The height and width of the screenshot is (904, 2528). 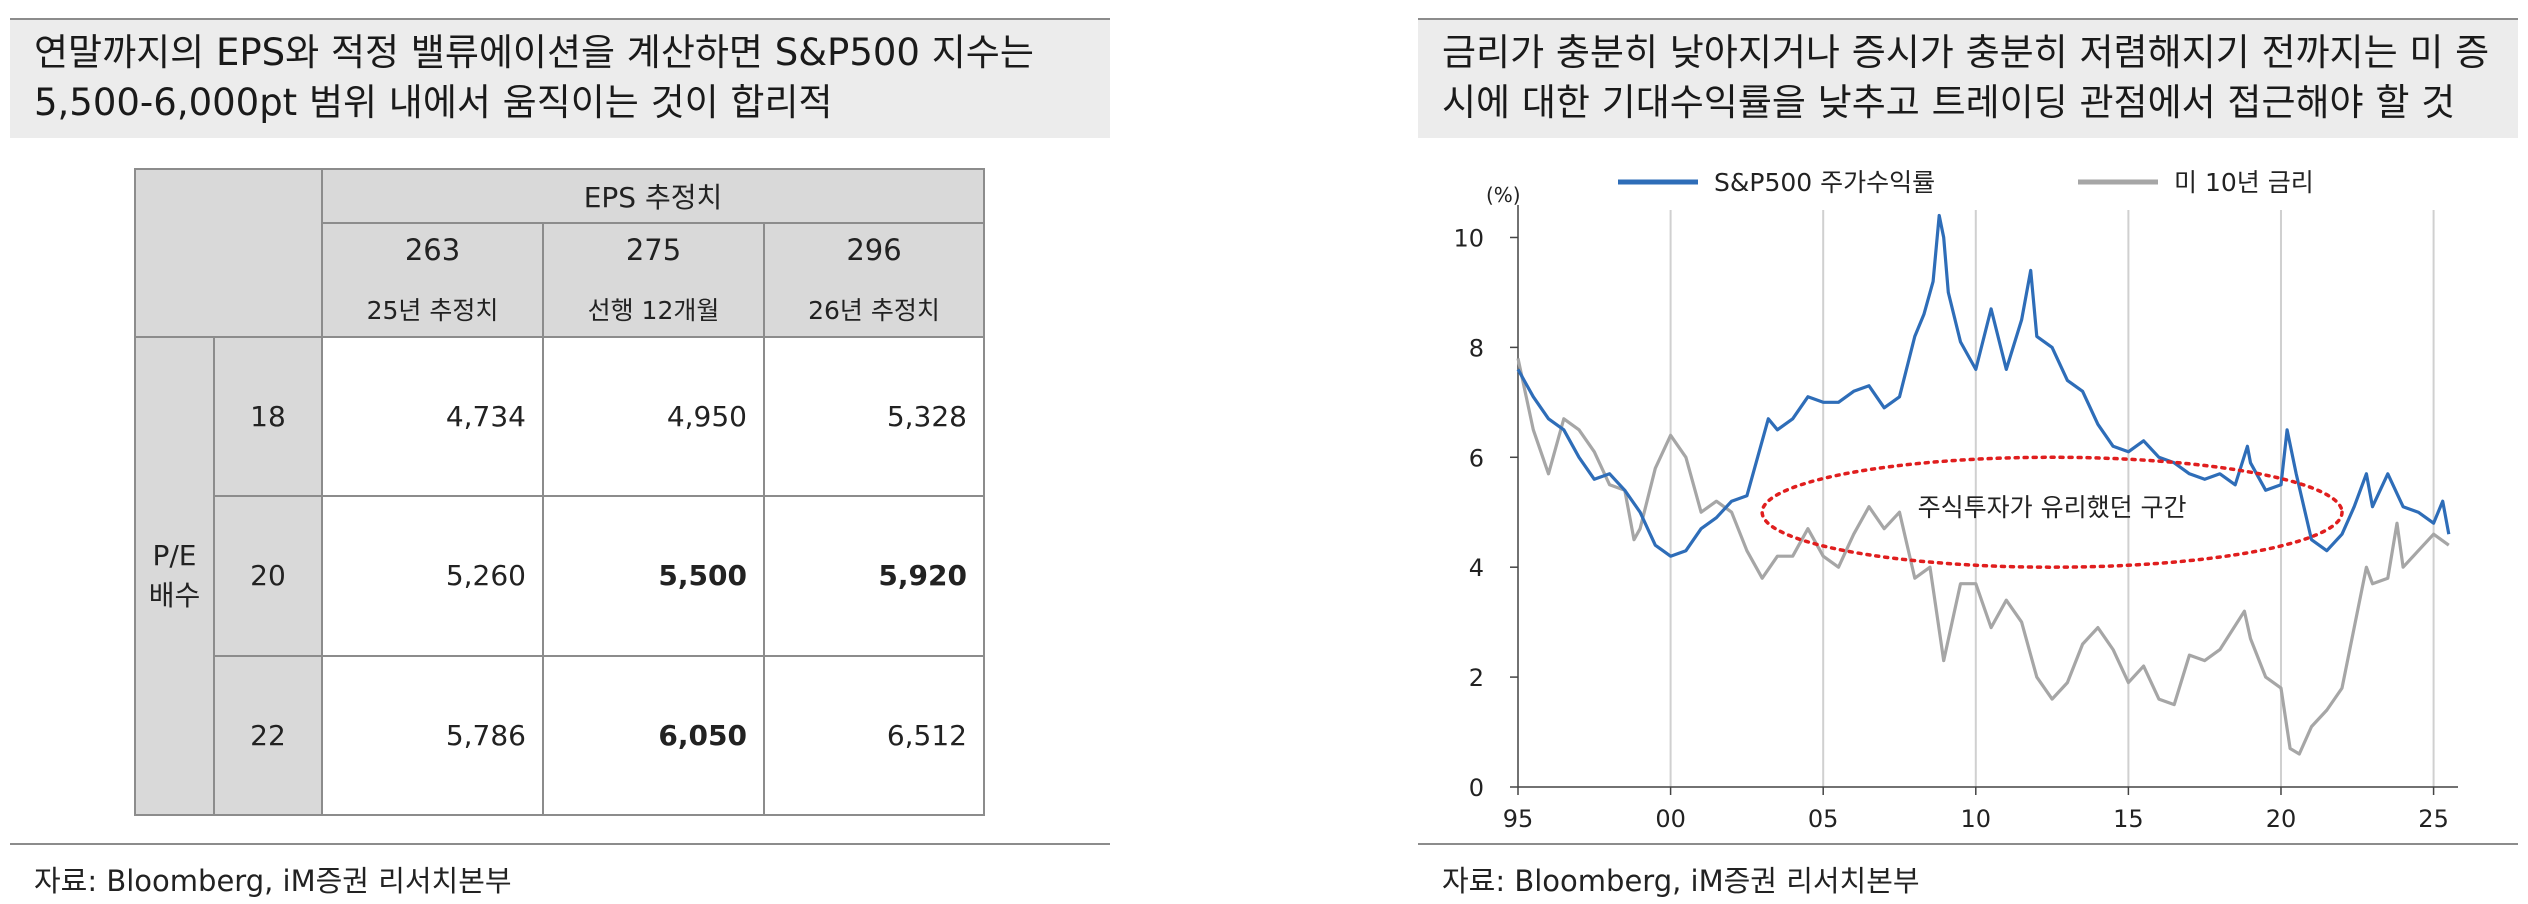 What do you see at coordinates (1476, 678) in the screenshot?
I see `y-tick-label: 2` at bounding box center [1476, 678].